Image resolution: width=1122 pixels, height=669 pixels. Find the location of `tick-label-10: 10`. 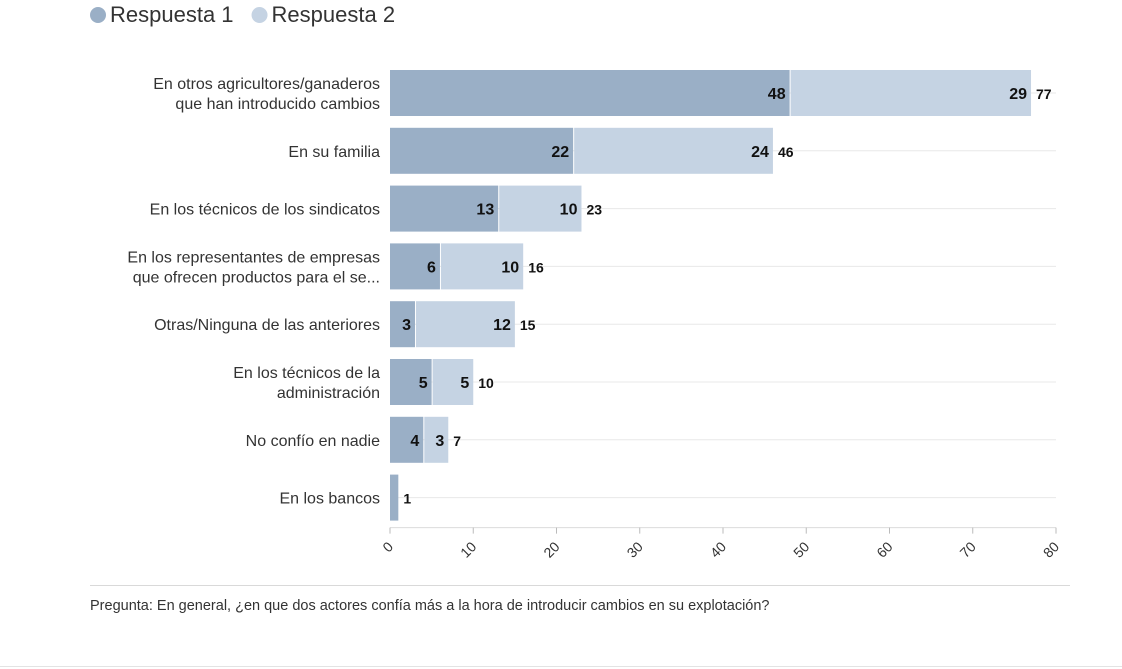

tick-label-10: 10 is located at coordinates (468, 549).